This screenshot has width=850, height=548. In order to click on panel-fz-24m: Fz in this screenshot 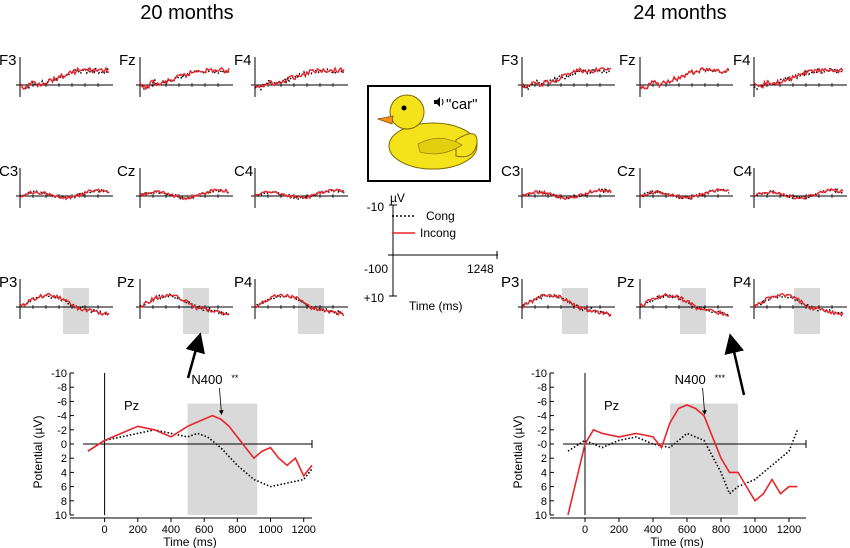, I will do `click(676, 74)`.